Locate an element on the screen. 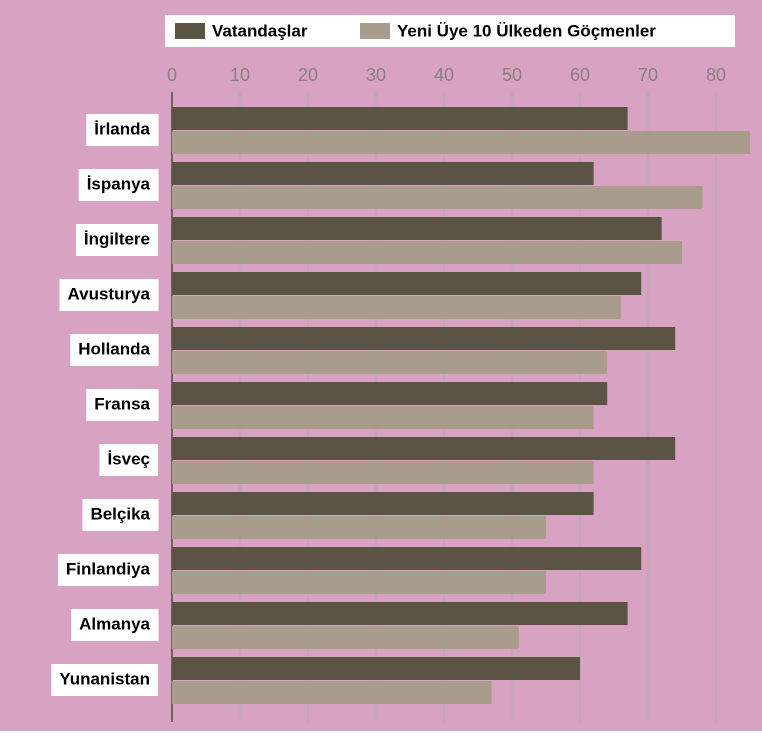 This screenshot has height=736, width=762. x-tick-label: 40 is located at coordinates (444, 75).